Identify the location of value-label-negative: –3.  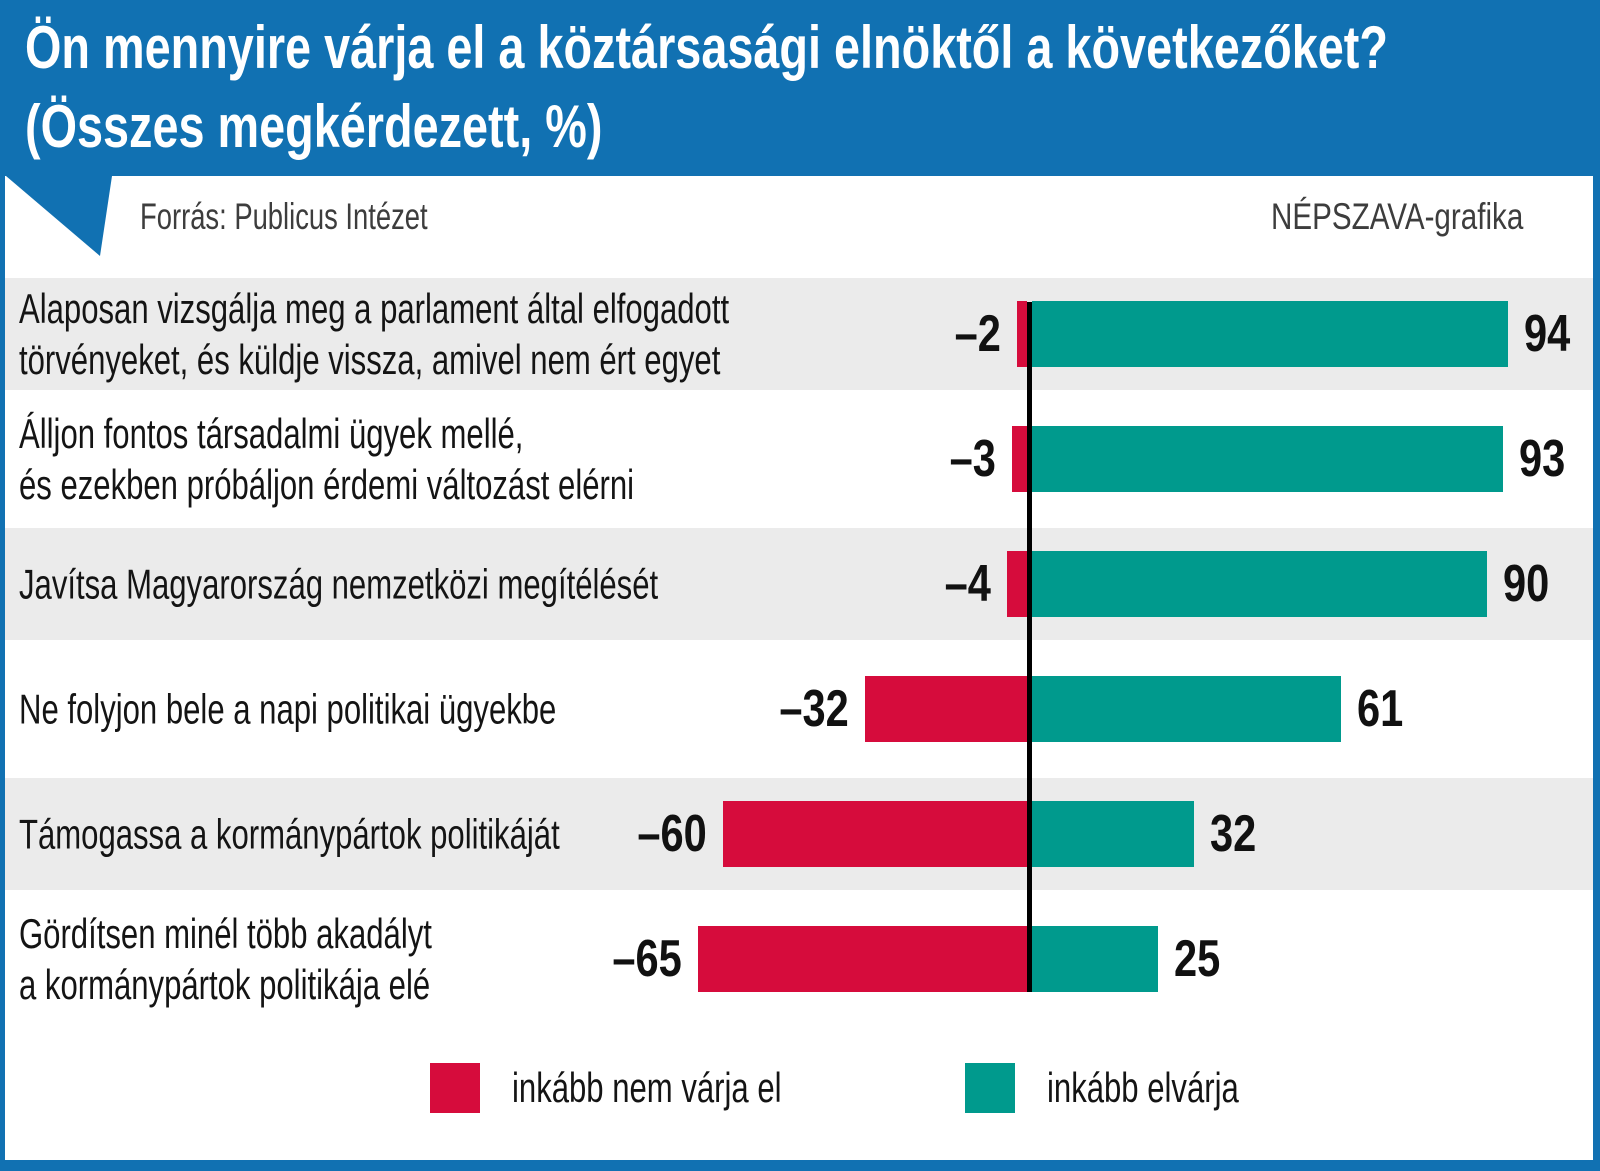
(972, 459).